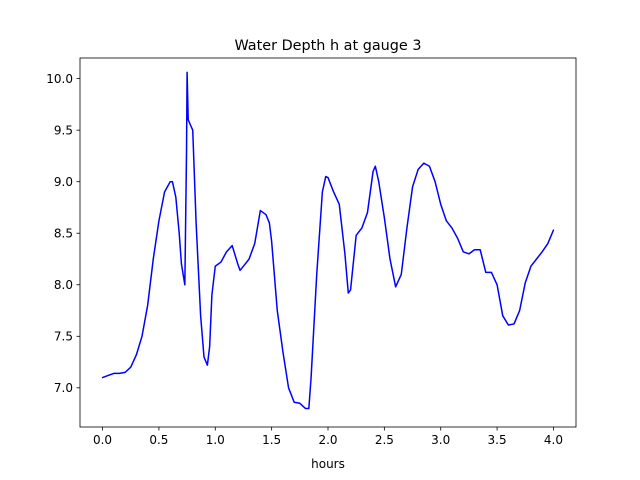  I want to click on y-tick-label: 8.5, so click(63, 234).